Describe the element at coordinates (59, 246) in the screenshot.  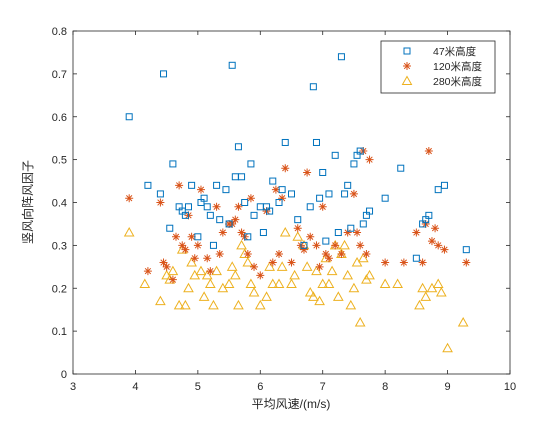
I see `y-tick-label: 0.3` at that location.